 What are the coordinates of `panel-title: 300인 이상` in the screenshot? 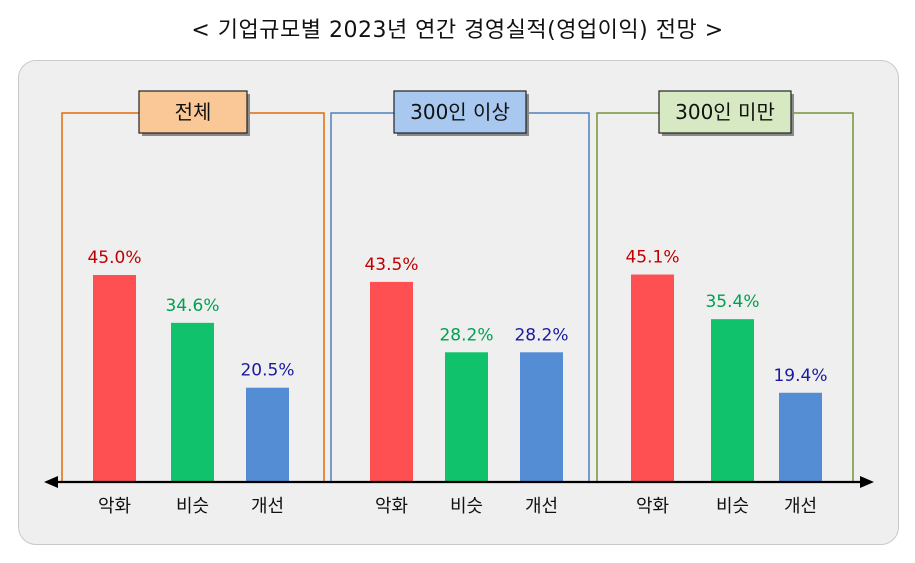 It's located at (460, 112).